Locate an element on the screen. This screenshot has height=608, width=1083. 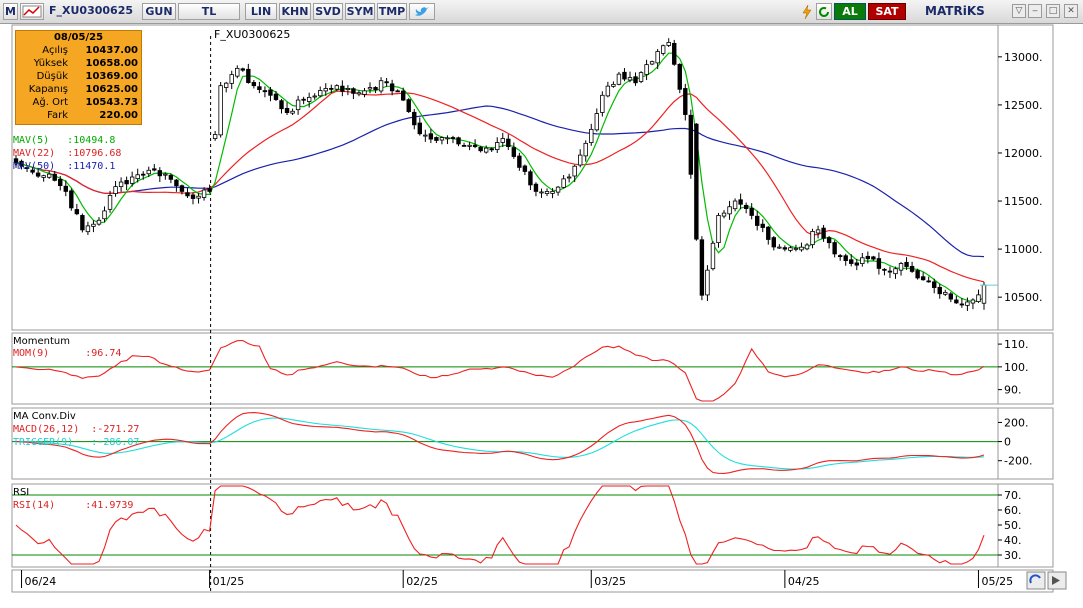
tmp-button: TMP is located at coordinates (392, 11).